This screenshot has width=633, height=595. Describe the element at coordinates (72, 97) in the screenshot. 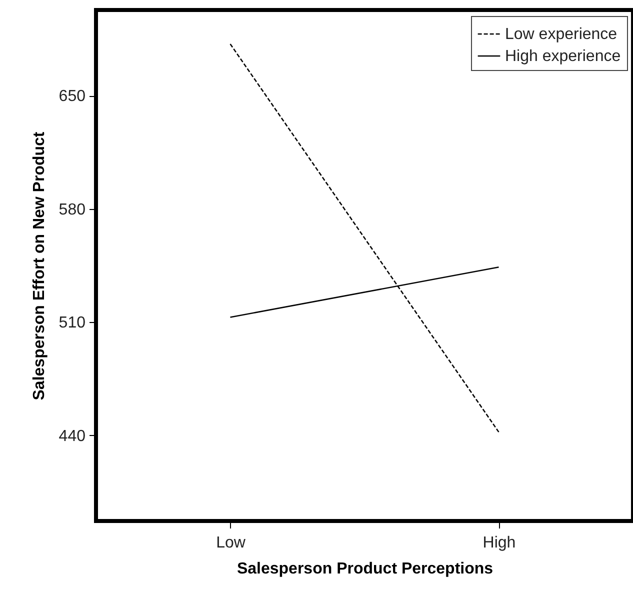

I see `y-tick-label: 650` at that location.